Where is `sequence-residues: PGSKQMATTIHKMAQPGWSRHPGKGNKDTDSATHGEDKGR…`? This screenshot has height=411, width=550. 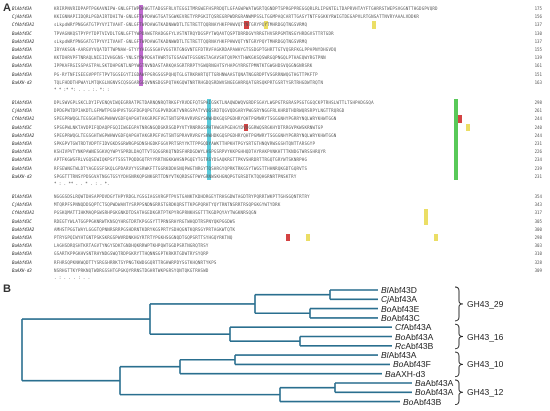
sequence-residues: PGSKQMATTIHKMAQPGWSRHPGKGNKDTDSATHGEDKGR… is located at coordinates (155, 213).